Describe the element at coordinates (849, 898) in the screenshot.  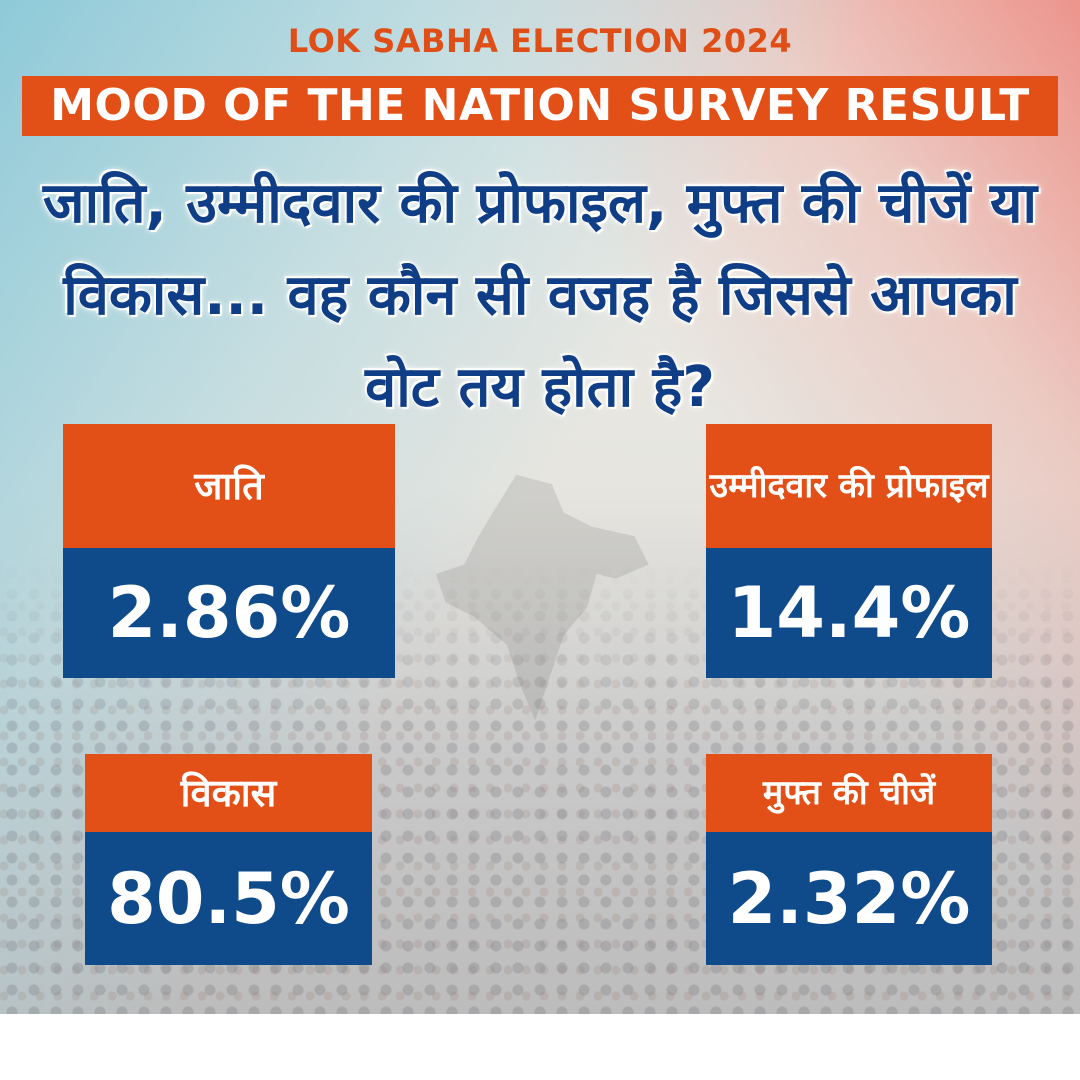
I see `result-value: 2.32%` at that location.